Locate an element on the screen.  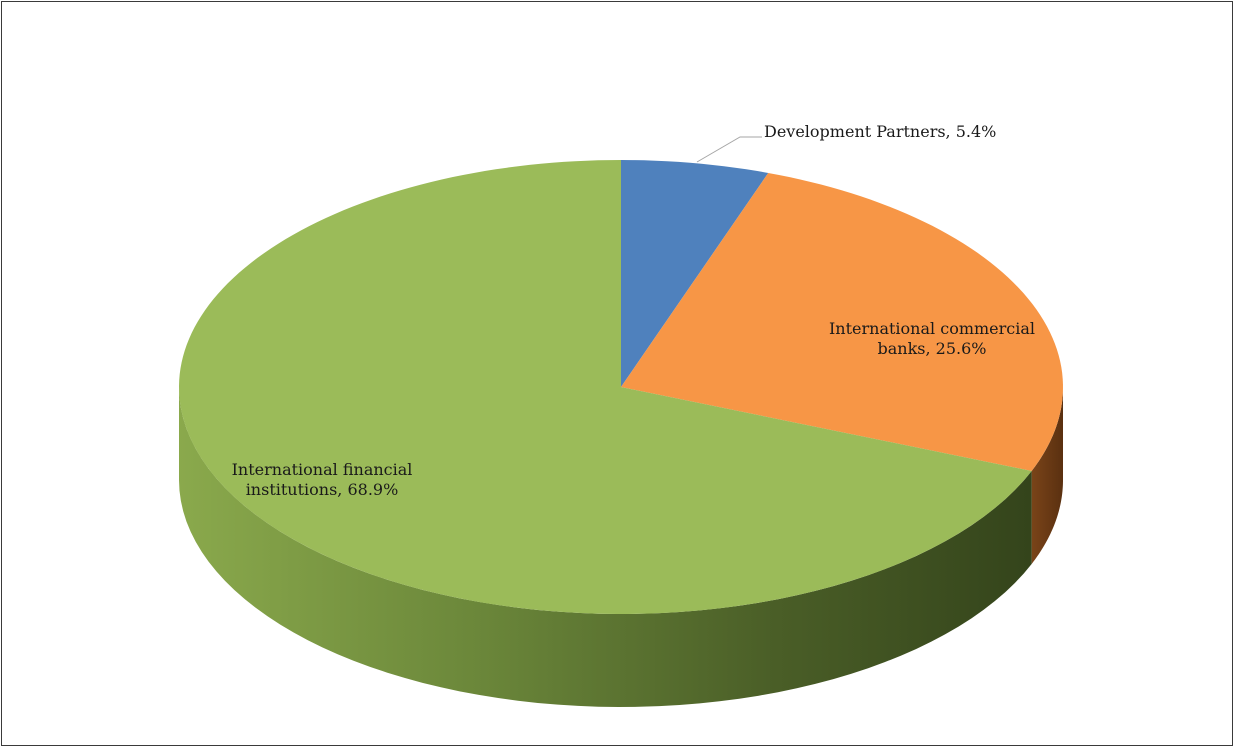
slice-label-2: International commercial banks, 25.6% is located at coordinates (932, 338).